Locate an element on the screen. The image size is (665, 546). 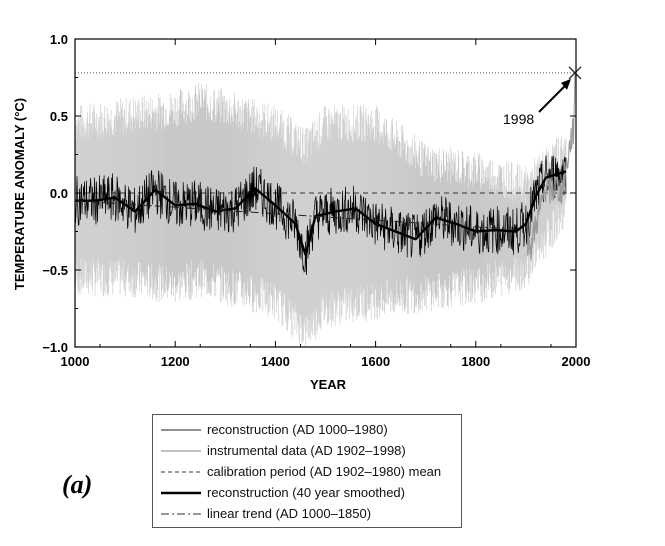
y-tick-label: −1.0 is located at coordinates (55, 347).